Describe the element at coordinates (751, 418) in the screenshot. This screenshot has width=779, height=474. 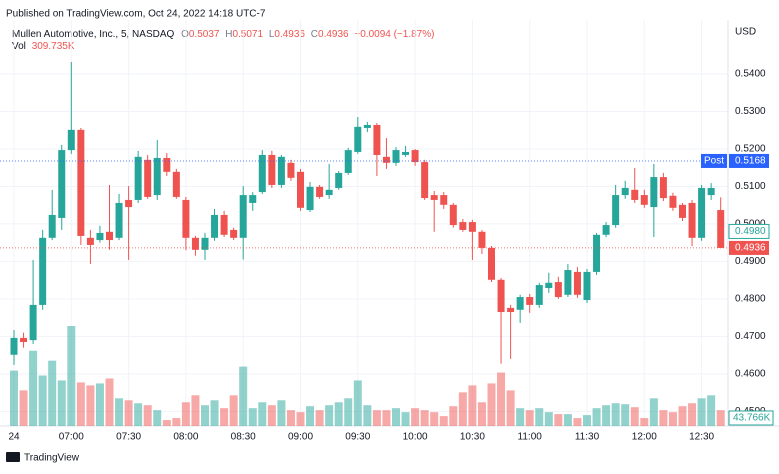
I see `volume-label-box` at that location.